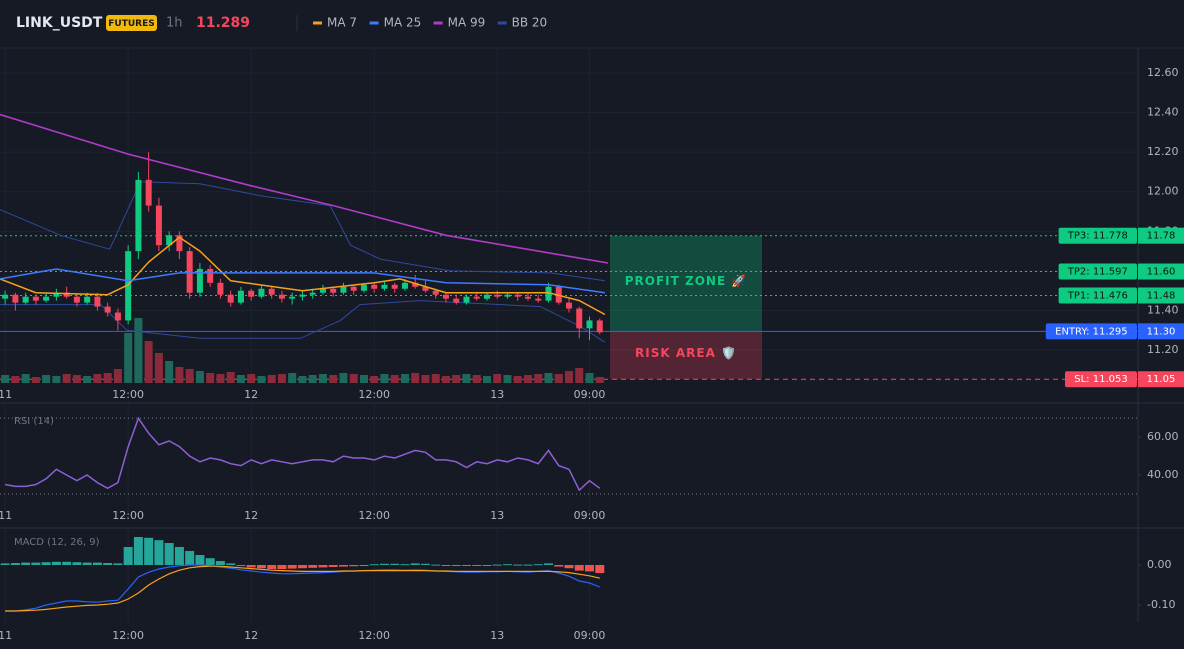 The image size is (1184, 649). What do you see at coordinates (1097, 236) in the screenshot?
I see `level-tag-label: TP3: 11.778` at bounding box center [1097, 236].